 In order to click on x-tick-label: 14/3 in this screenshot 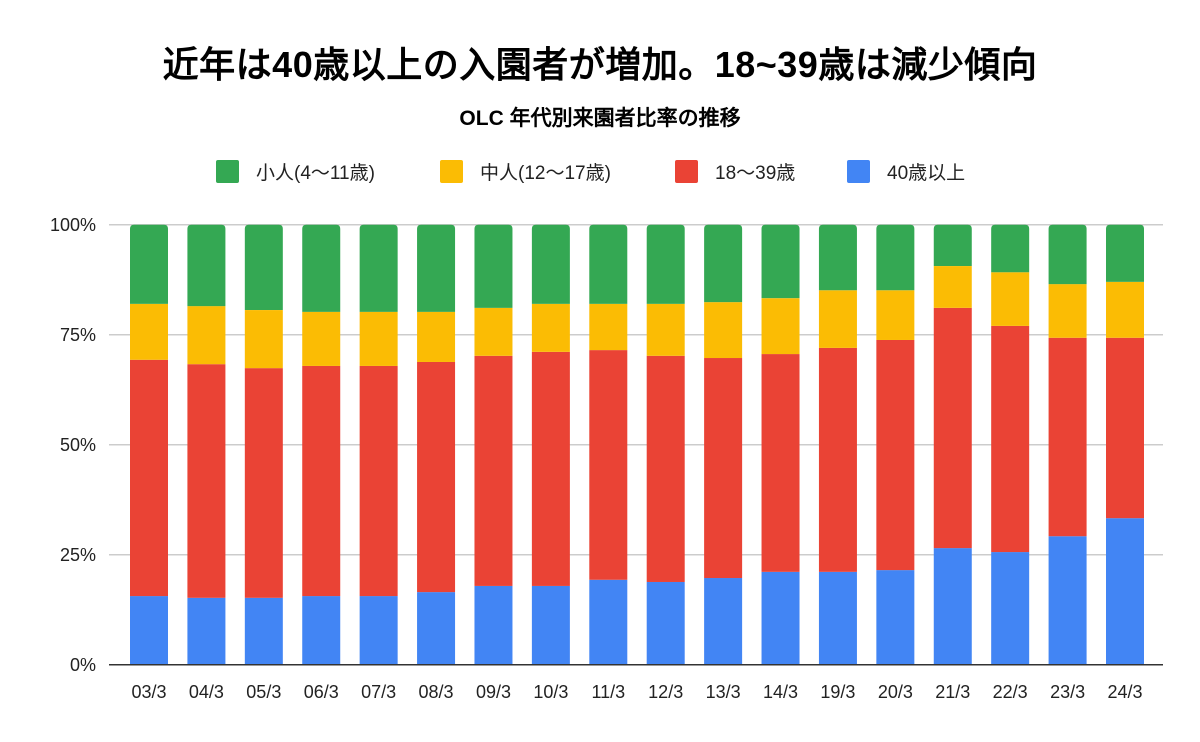, I will do `click(780, 692)`.